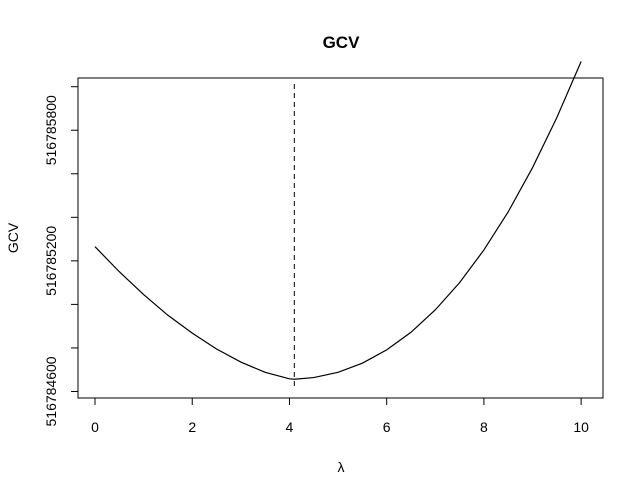  What do you see at coordinates (13, 237) in the screenshot?
I see `y-axis-label: GCV` at bounding box center [13, 237].